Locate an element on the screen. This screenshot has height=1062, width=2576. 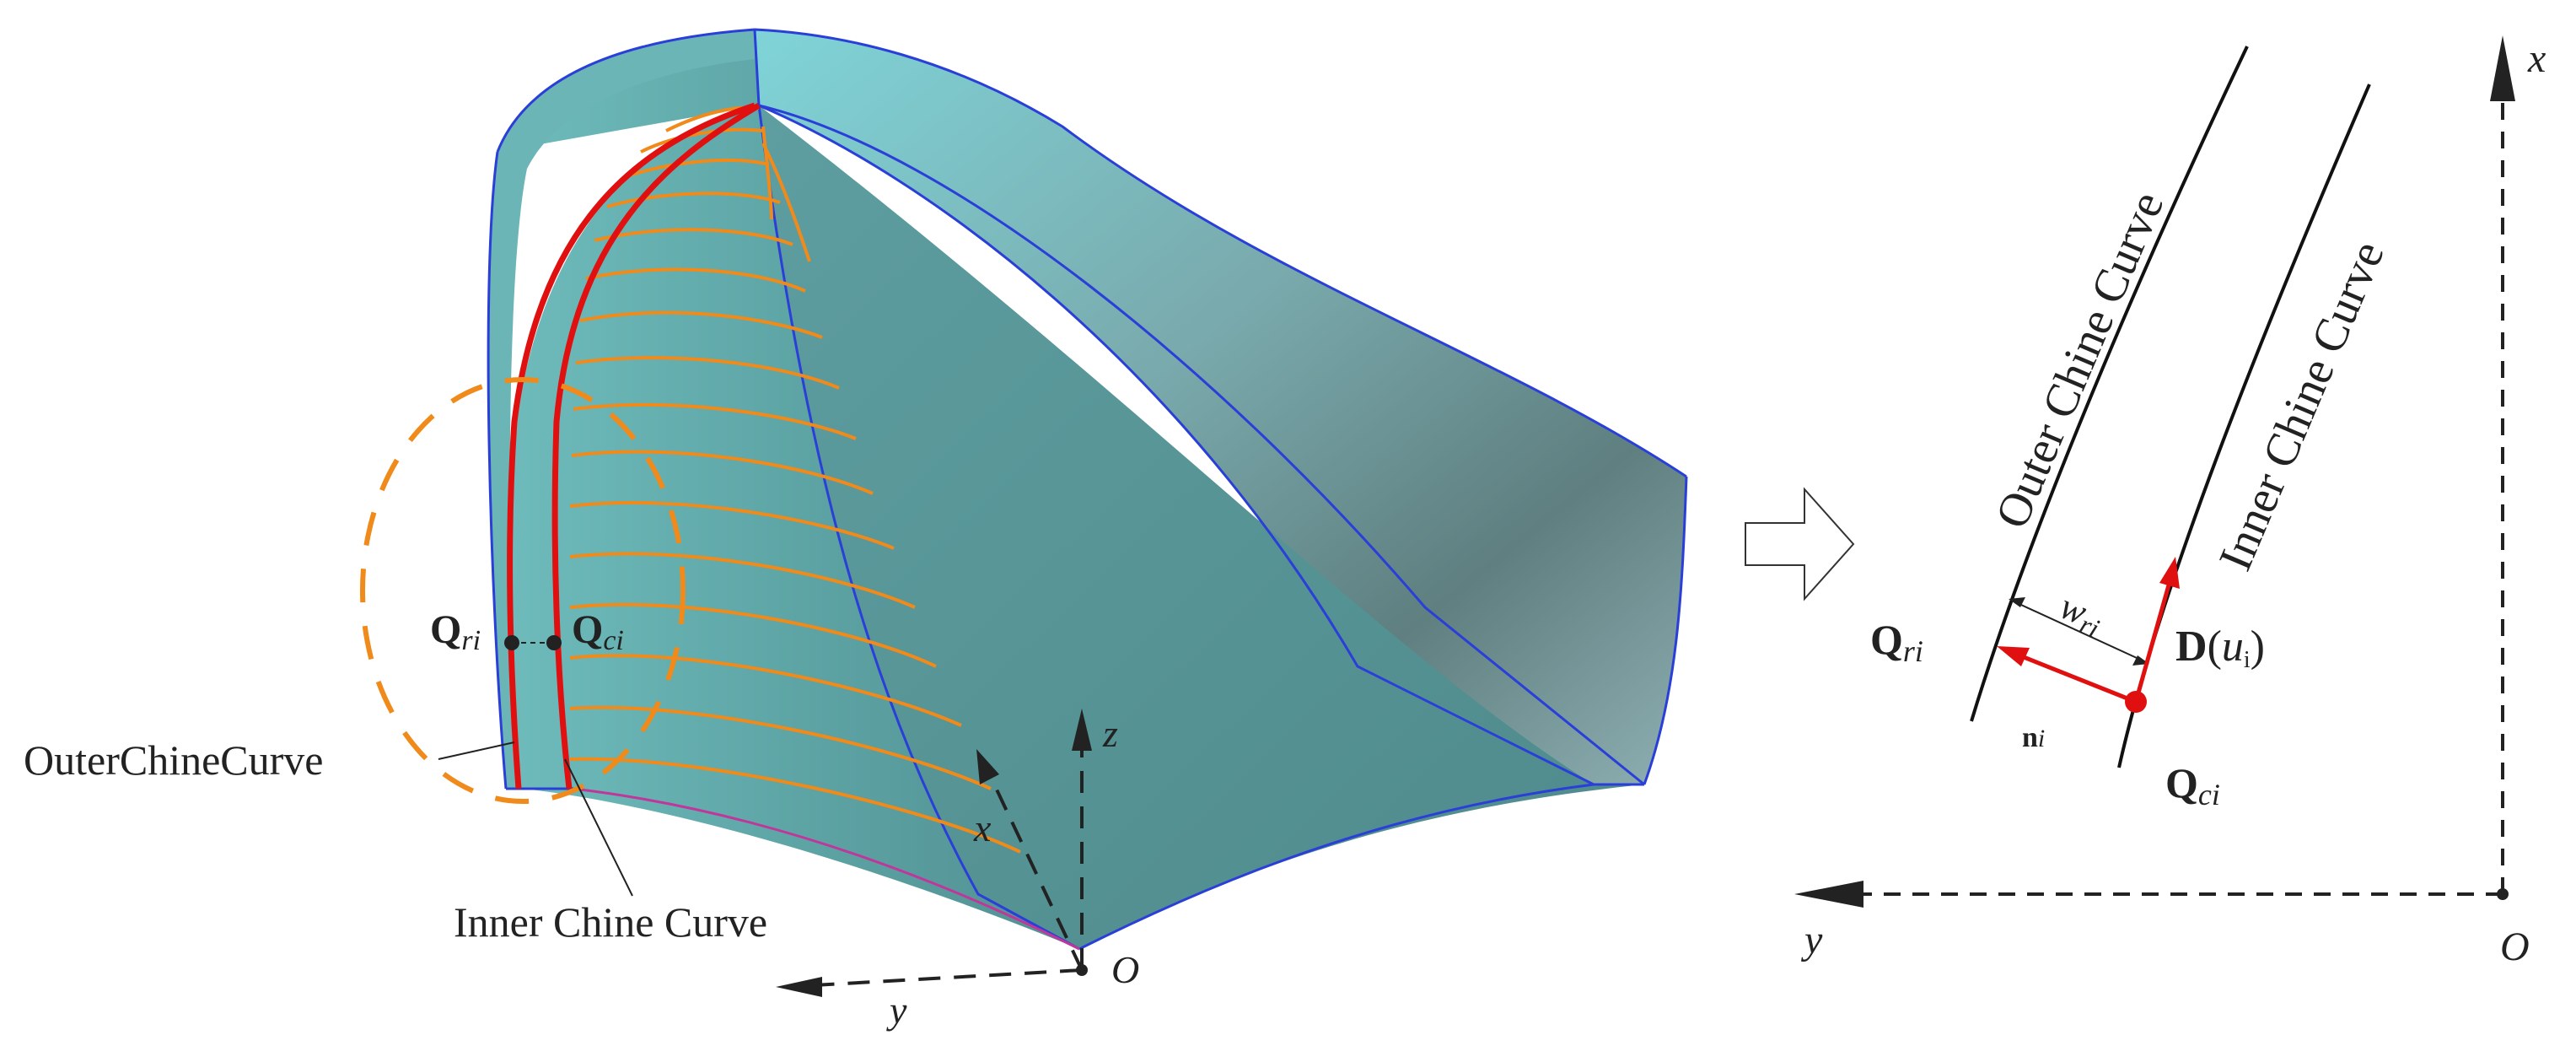
n-vector is located at coordinates (2078, 678).